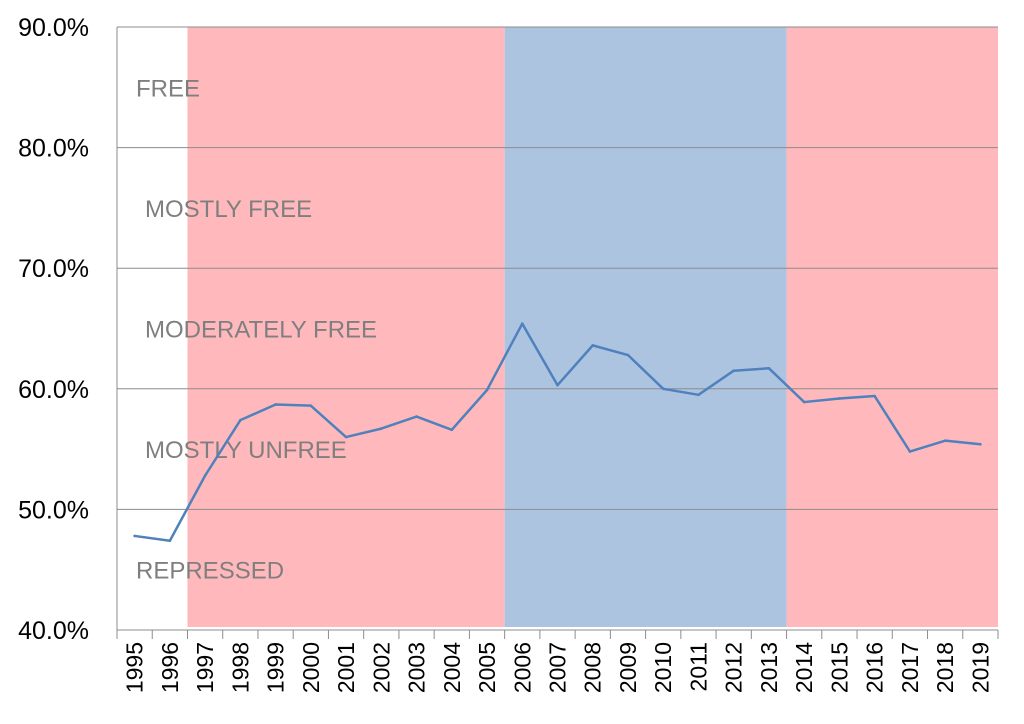 This screenshot has height=724, width=1024. Describe the element at coordinates (980, 667) in the screenshot. I see `x-tick-label: 2019` at that location.